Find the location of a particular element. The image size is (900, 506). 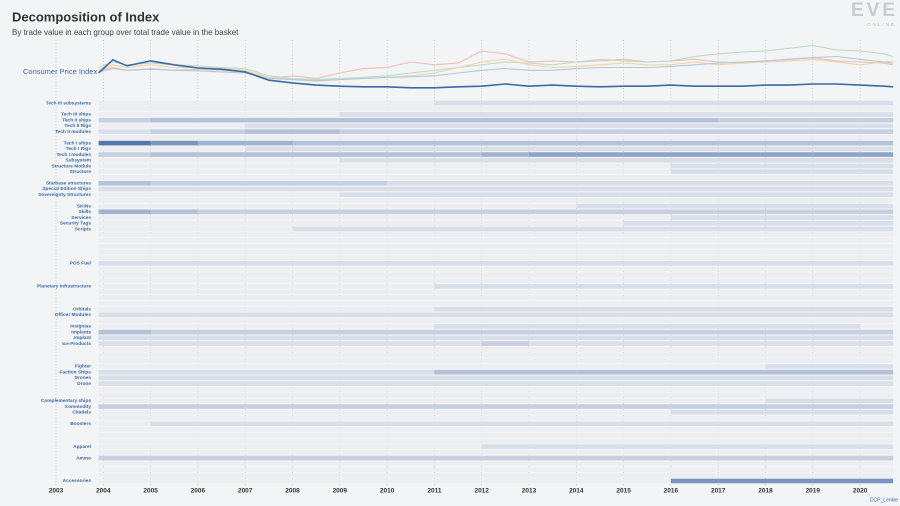

row-label: Skills is located at coordinates (84, 212).